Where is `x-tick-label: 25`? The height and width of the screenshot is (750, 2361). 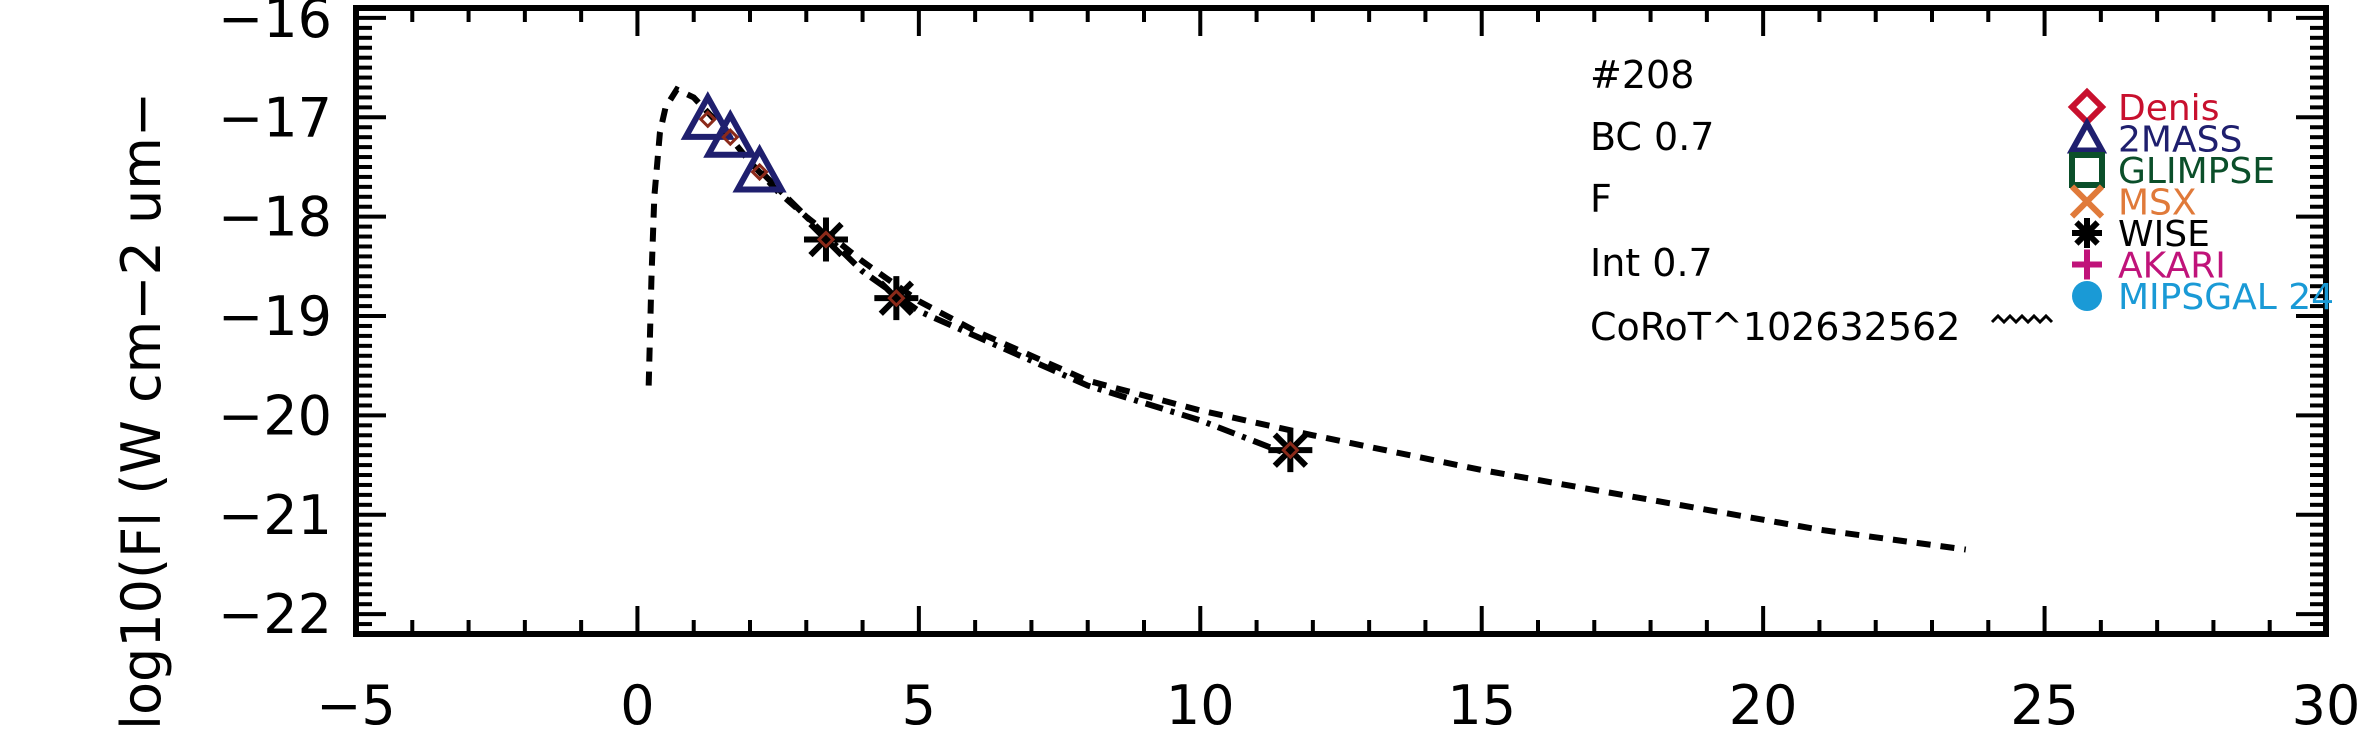
x-tick-label: 25 is located at coordinates (2044, 705).